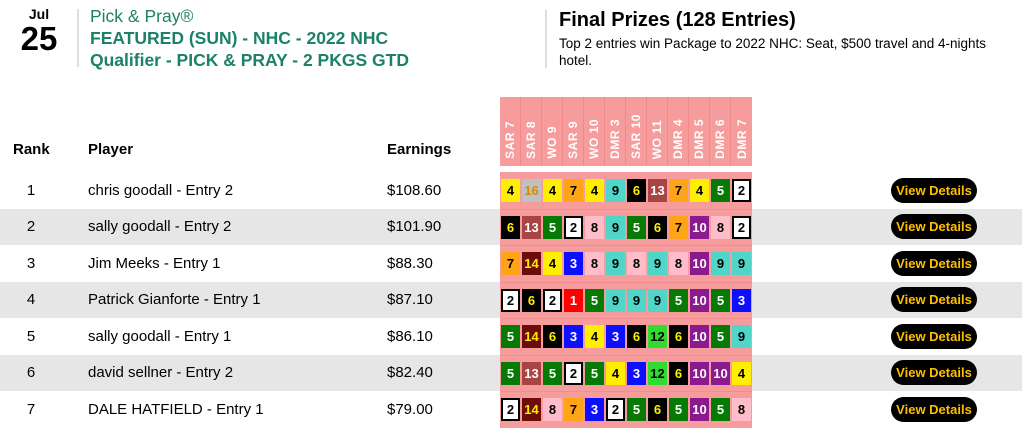 This screenshot has height=428, width=1022. What do you see at coordinates (161, 190) in the screenshot?
I see `player-cell: chris goodall - Entry 2` at bounding box center [161, 190].